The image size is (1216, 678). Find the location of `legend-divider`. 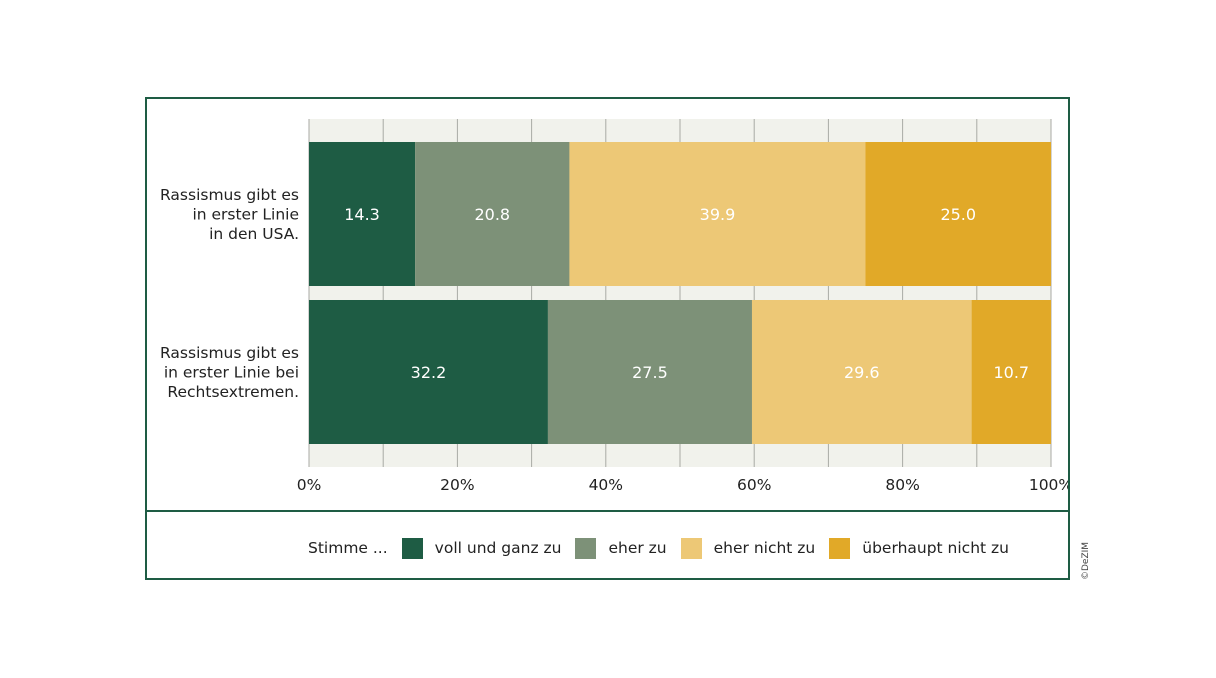

legend-divider is located at coordinates (607, 511).